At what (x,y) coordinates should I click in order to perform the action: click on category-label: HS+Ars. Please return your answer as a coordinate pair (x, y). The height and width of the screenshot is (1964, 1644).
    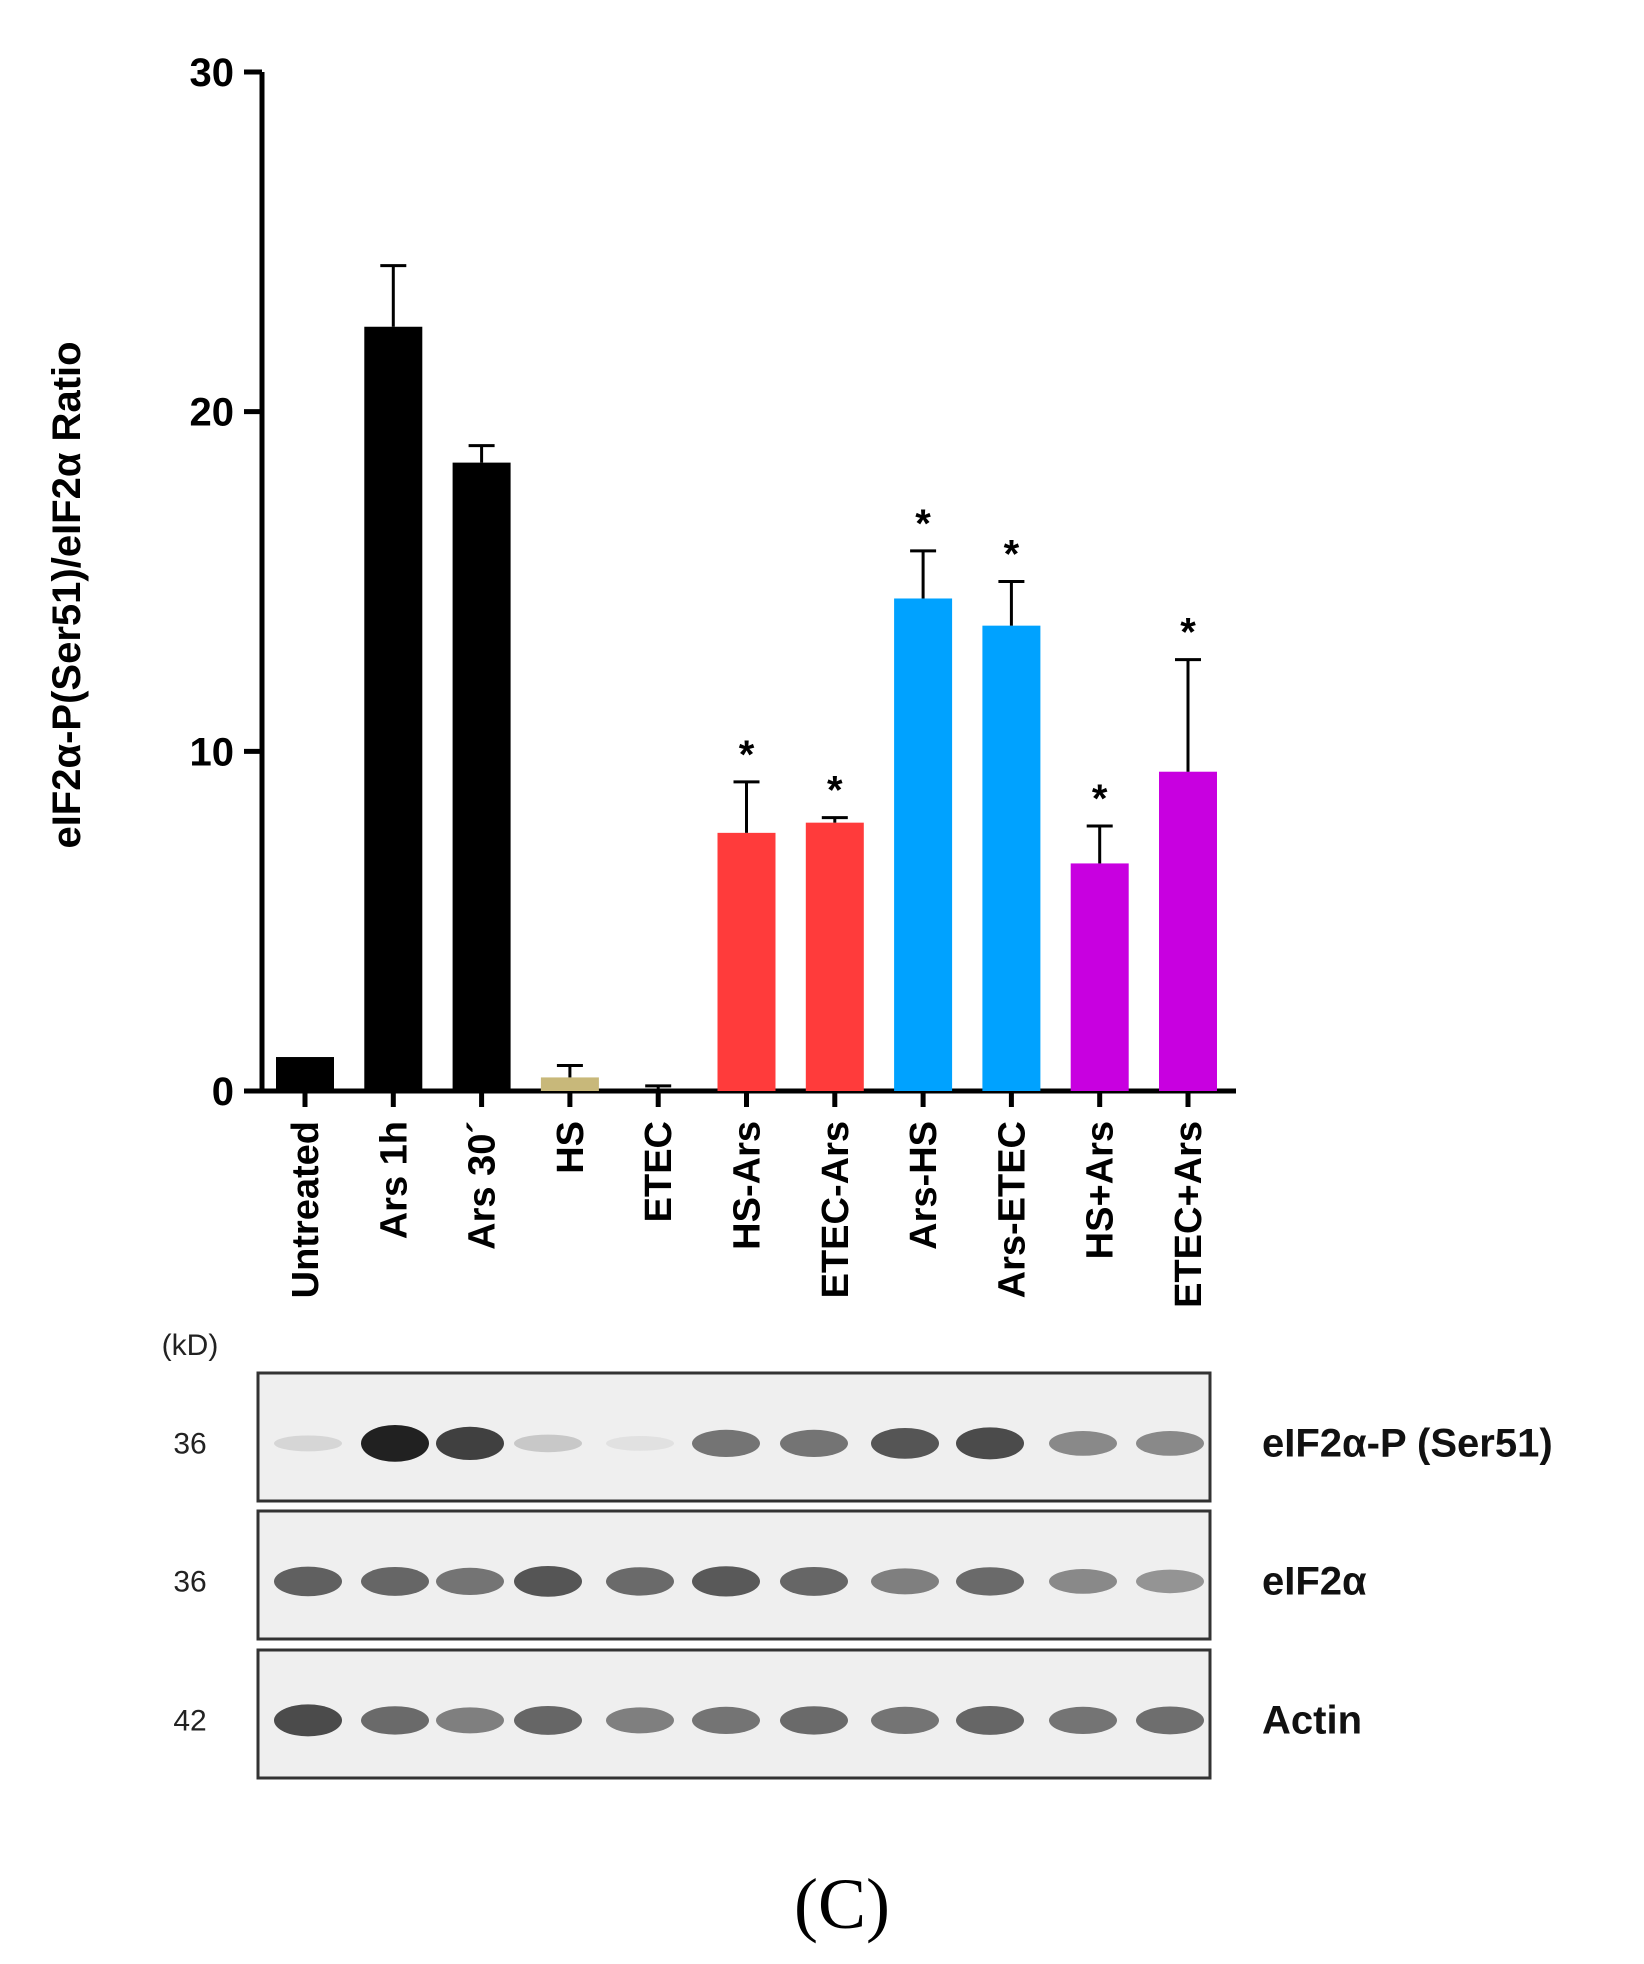
    Looking at the image, I should click on (1101, 1190).